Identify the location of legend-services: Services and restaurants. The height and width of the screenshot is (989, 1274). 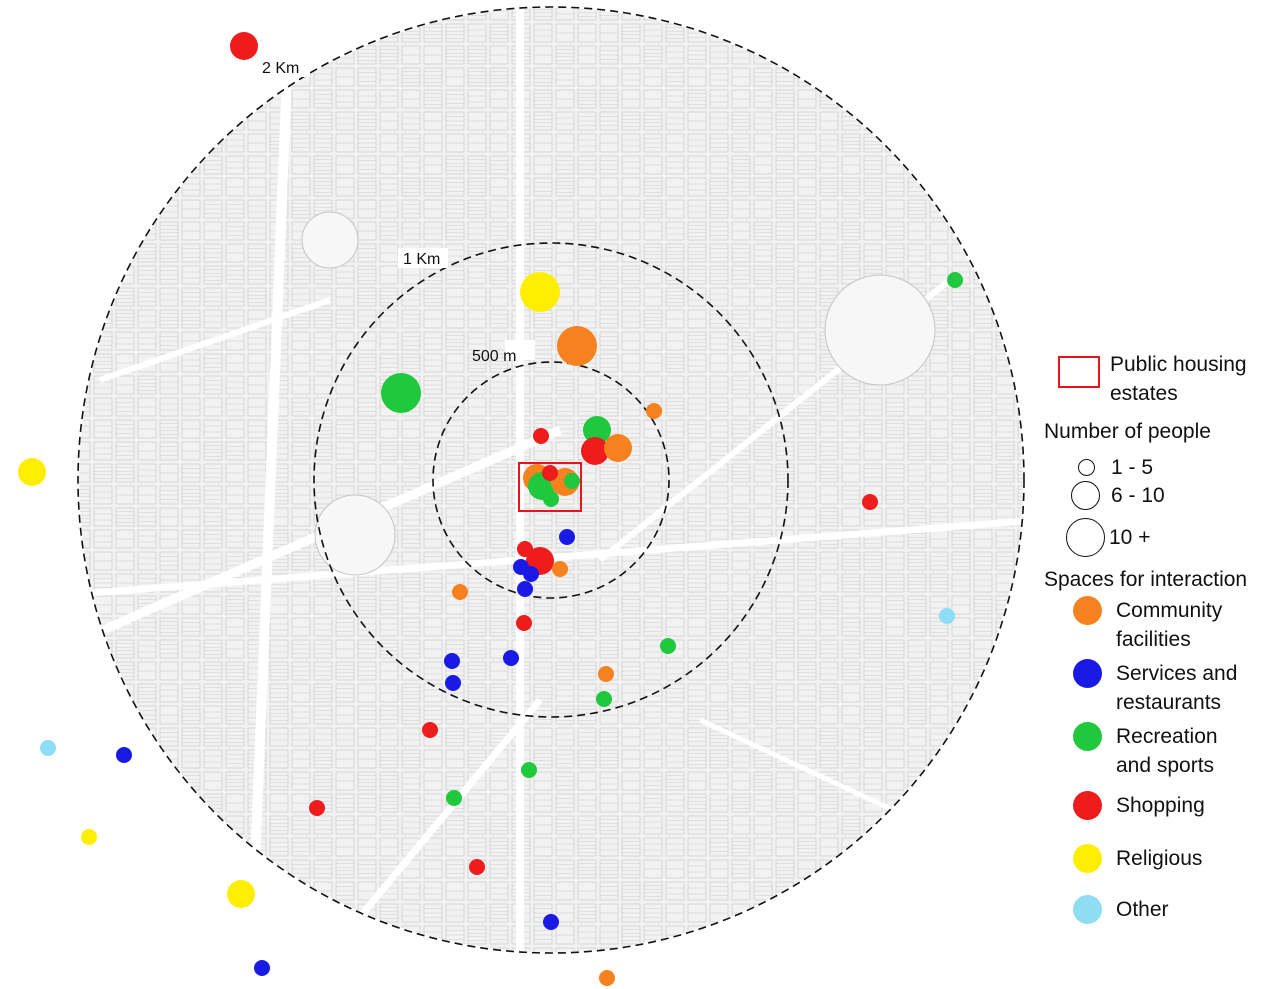
(1169, 688).